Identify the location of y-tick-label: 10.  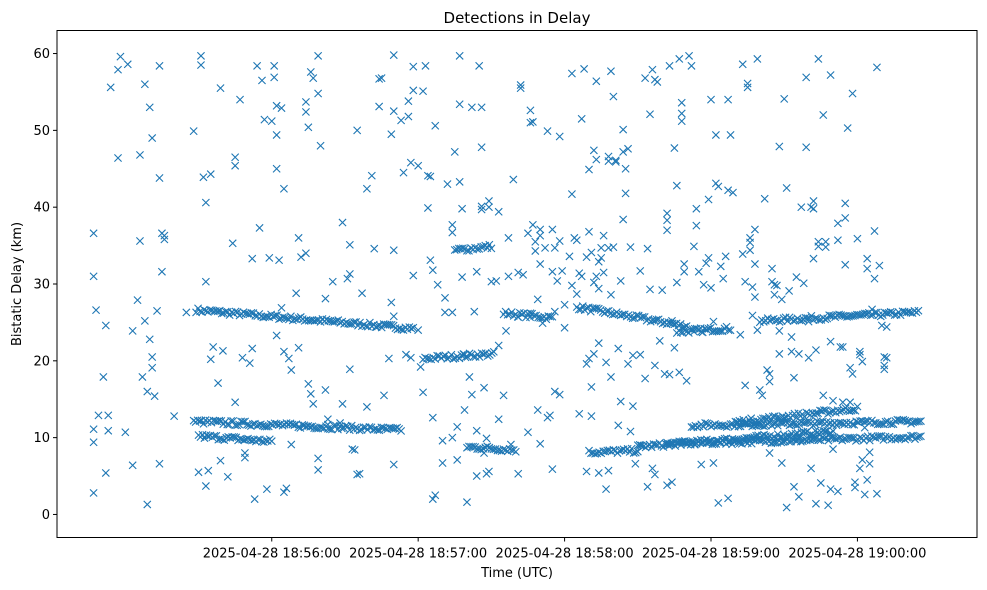
(41, 438).